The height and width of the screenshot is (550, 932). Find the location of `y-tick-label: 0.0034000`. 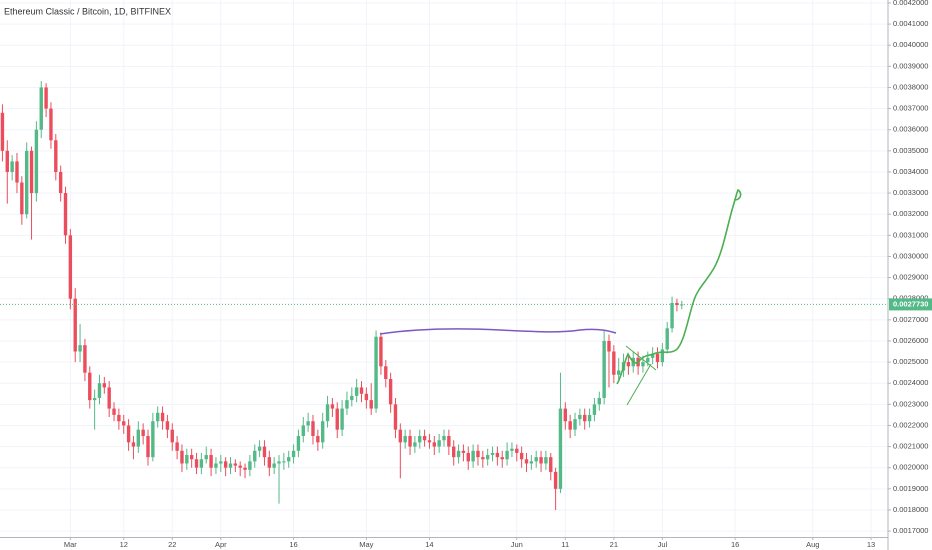

y-tick-label: 0.0034000 is located at coordinates (910, 171).